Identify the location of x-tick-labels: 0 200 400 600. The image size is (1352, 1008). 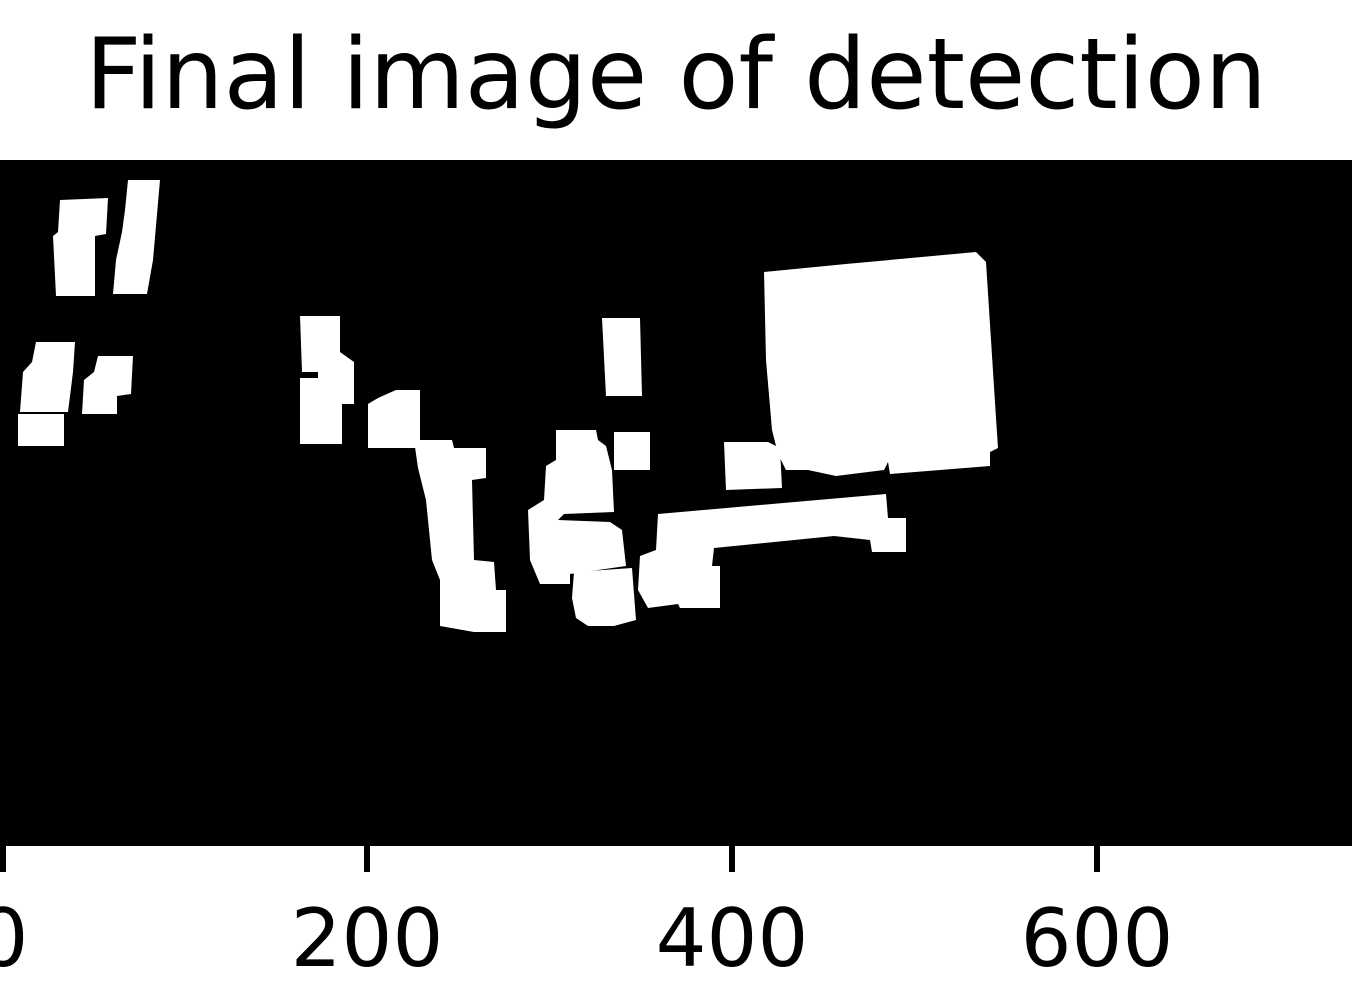
(586, 938).